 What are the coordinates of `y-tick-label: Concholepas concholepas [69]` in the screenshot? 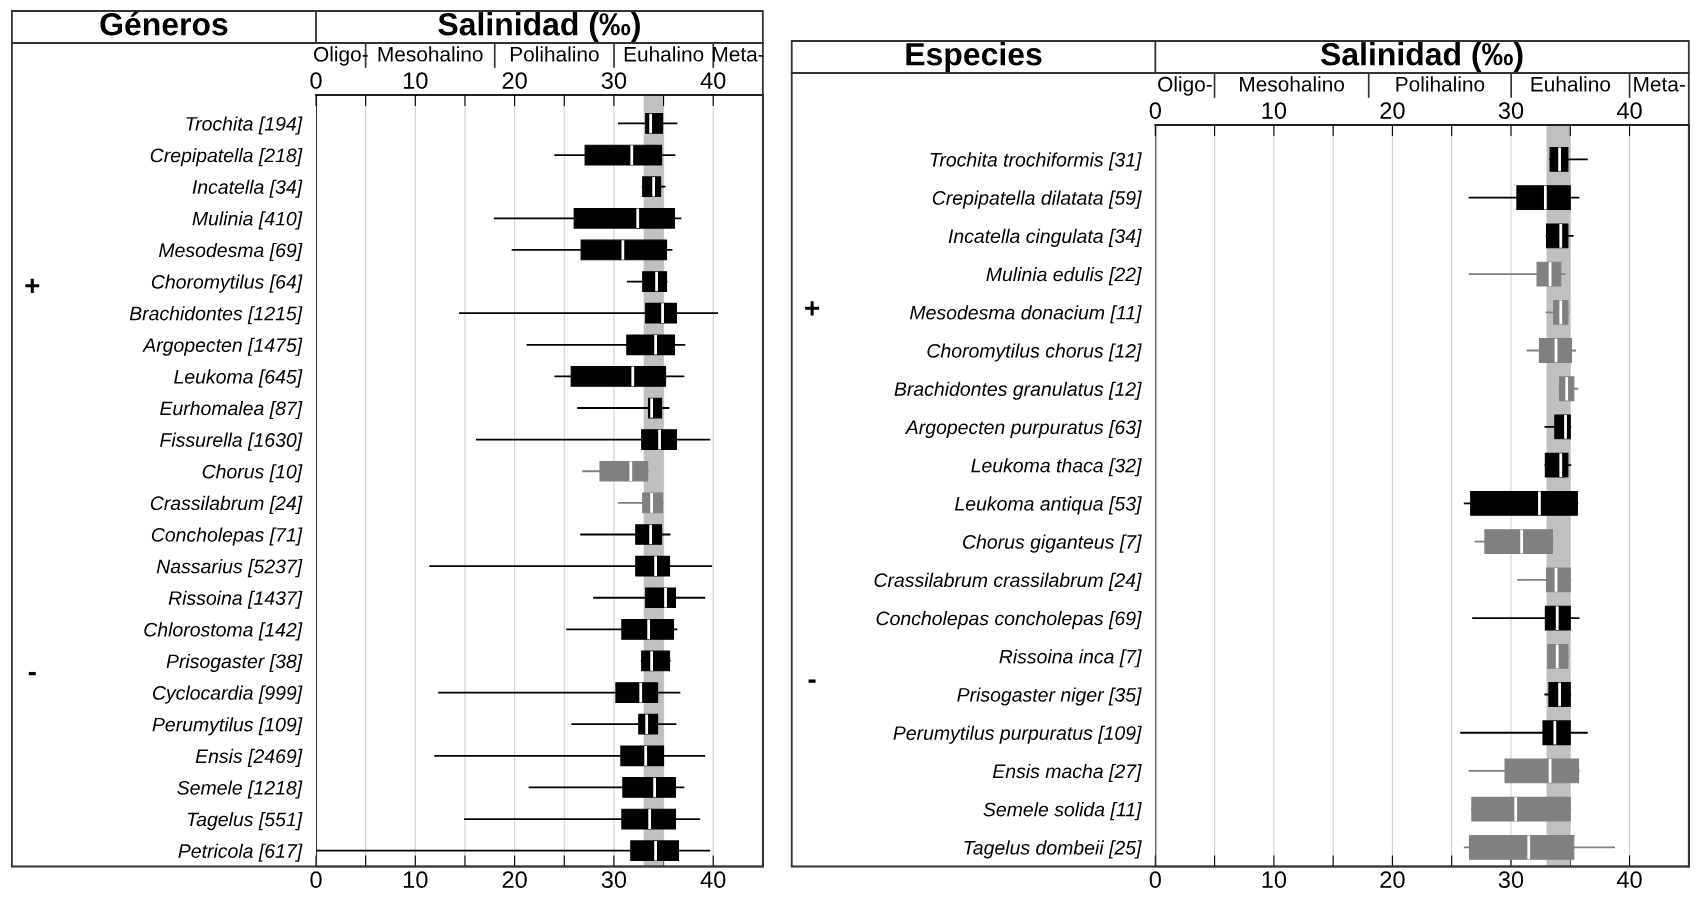 It's located at (1009, 620).